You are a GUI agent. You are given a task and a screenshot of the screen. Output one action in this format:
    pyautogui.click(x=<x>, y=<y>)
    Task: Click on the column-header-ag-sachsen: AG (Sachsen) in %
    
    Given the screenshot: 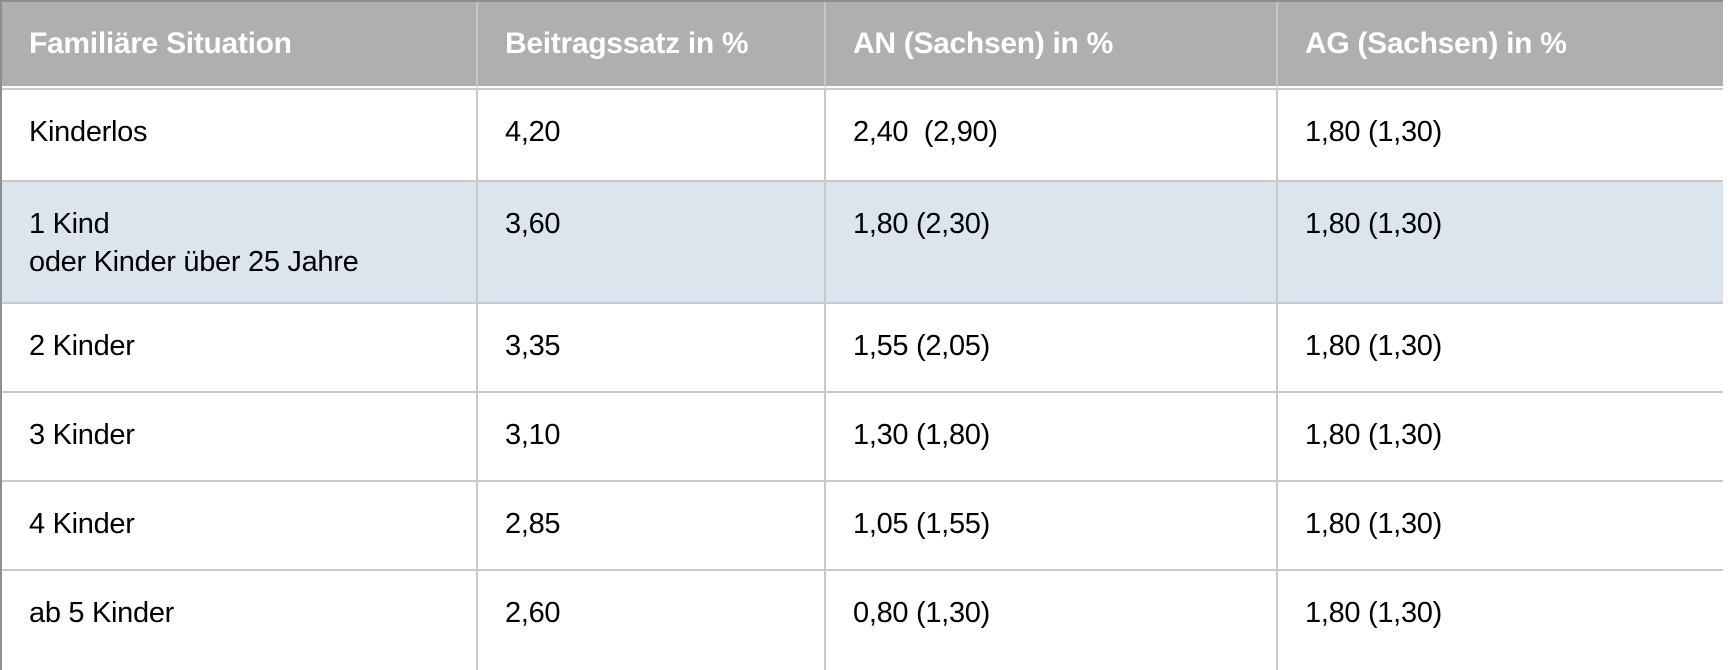 What is the action you would take?
    pyautogui.click(x=1500, y=45)
    